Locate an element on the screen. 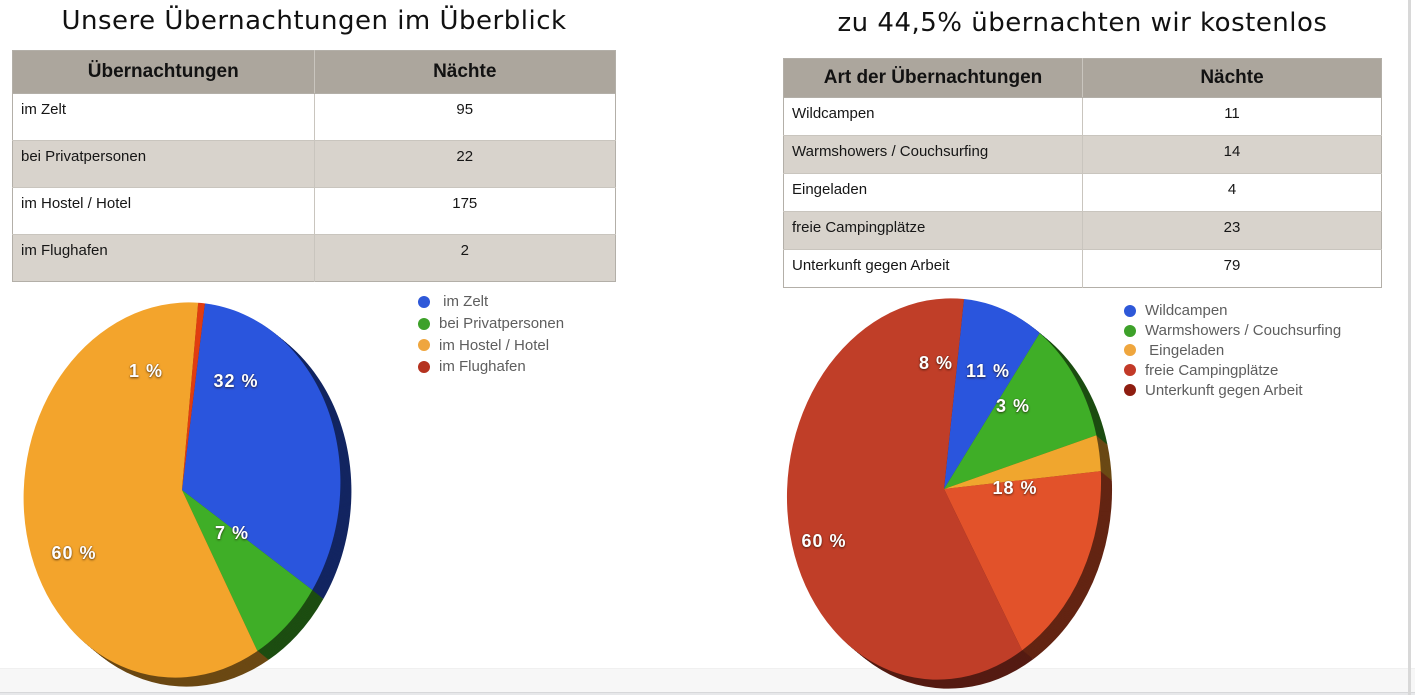 The image size is (1415, 695). cell-value: 14 is located at coordinates (1232, 154).